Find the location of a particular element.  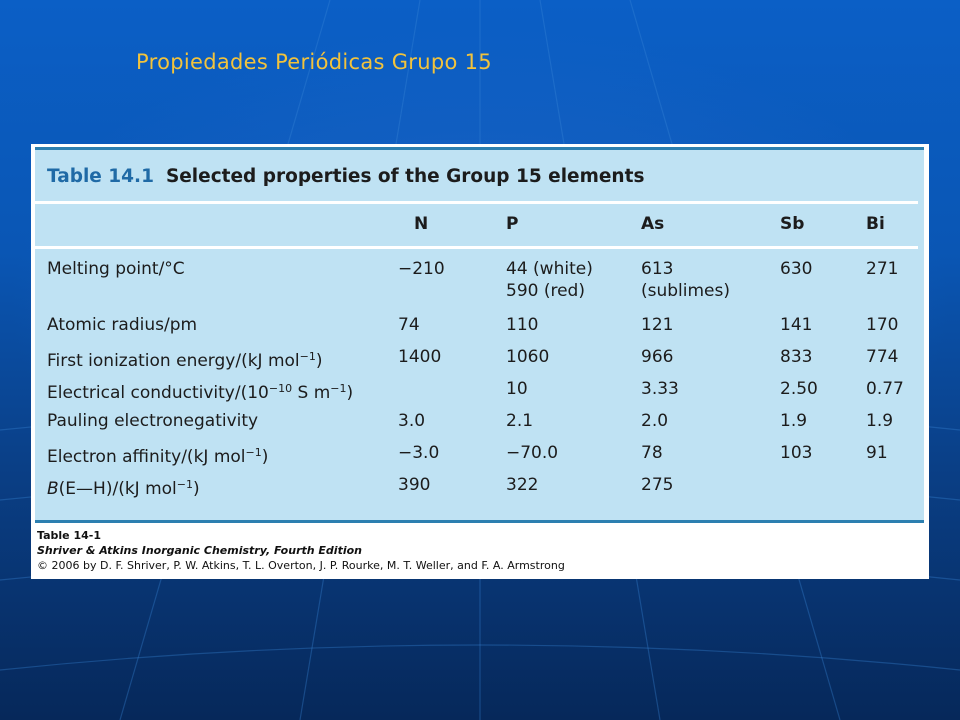

table-cell: 3.0 is located at coordinates (412, 421).